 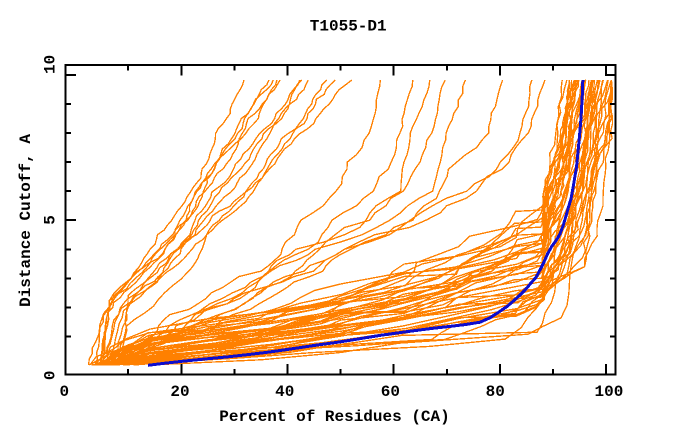 I want to click on svg-text: 20, so click(x=179, y=392).